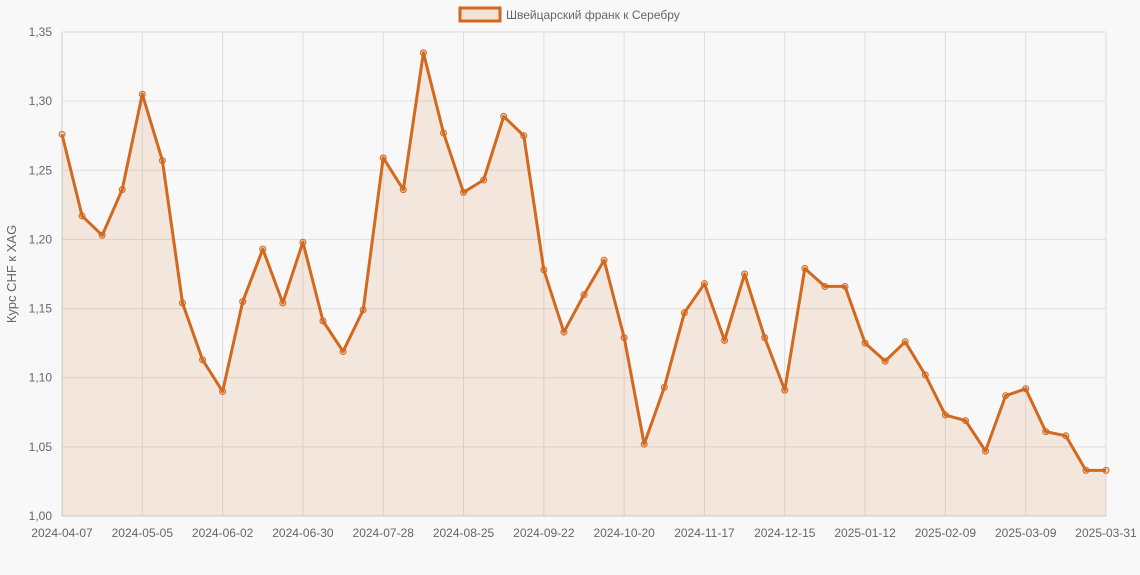  What do you see at coordinates (384, 533) in the screenshot?
I see `x-tick-label: 2024-07-28` at bounding box center [384, 533].